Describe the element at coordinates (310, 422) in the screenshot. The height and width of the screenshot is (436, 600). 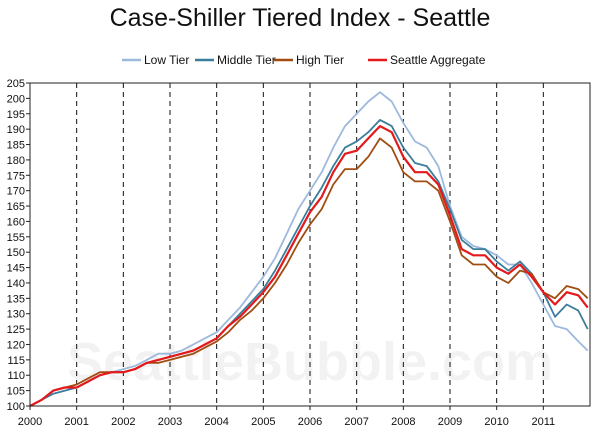
I see `x-tick-label: 2006` at that location.